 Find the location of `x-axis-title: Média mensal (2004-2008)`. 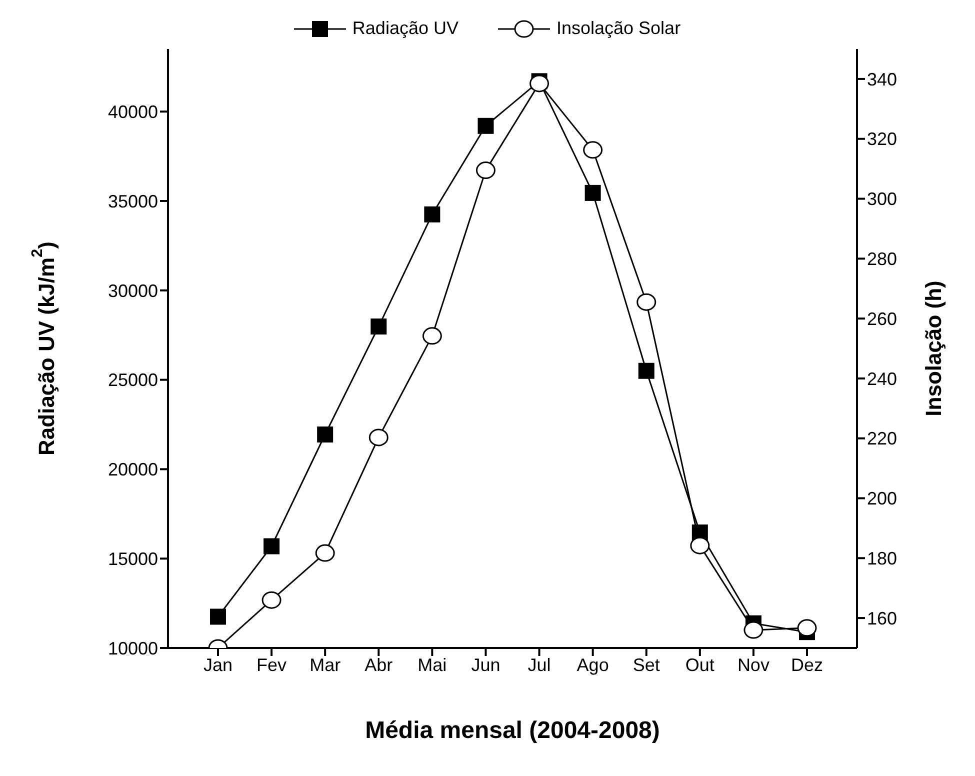

x-axis-title: Média mensal (2004-2008) is located at coordinates (512, 730).